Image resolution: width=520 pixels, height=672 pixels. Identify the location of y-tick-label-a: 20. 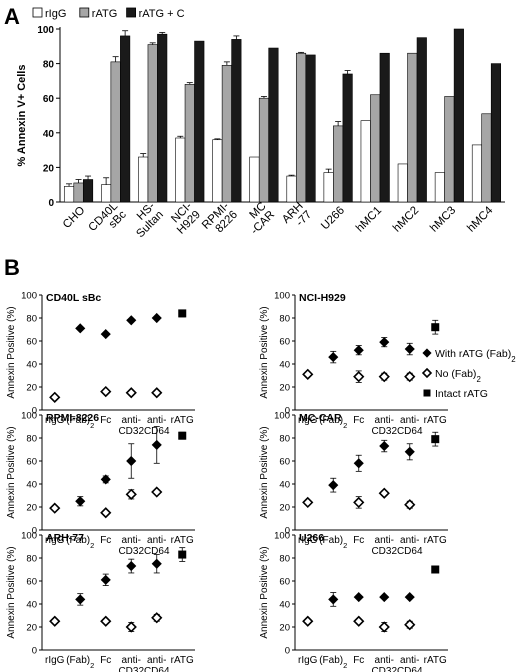
(49, 168).